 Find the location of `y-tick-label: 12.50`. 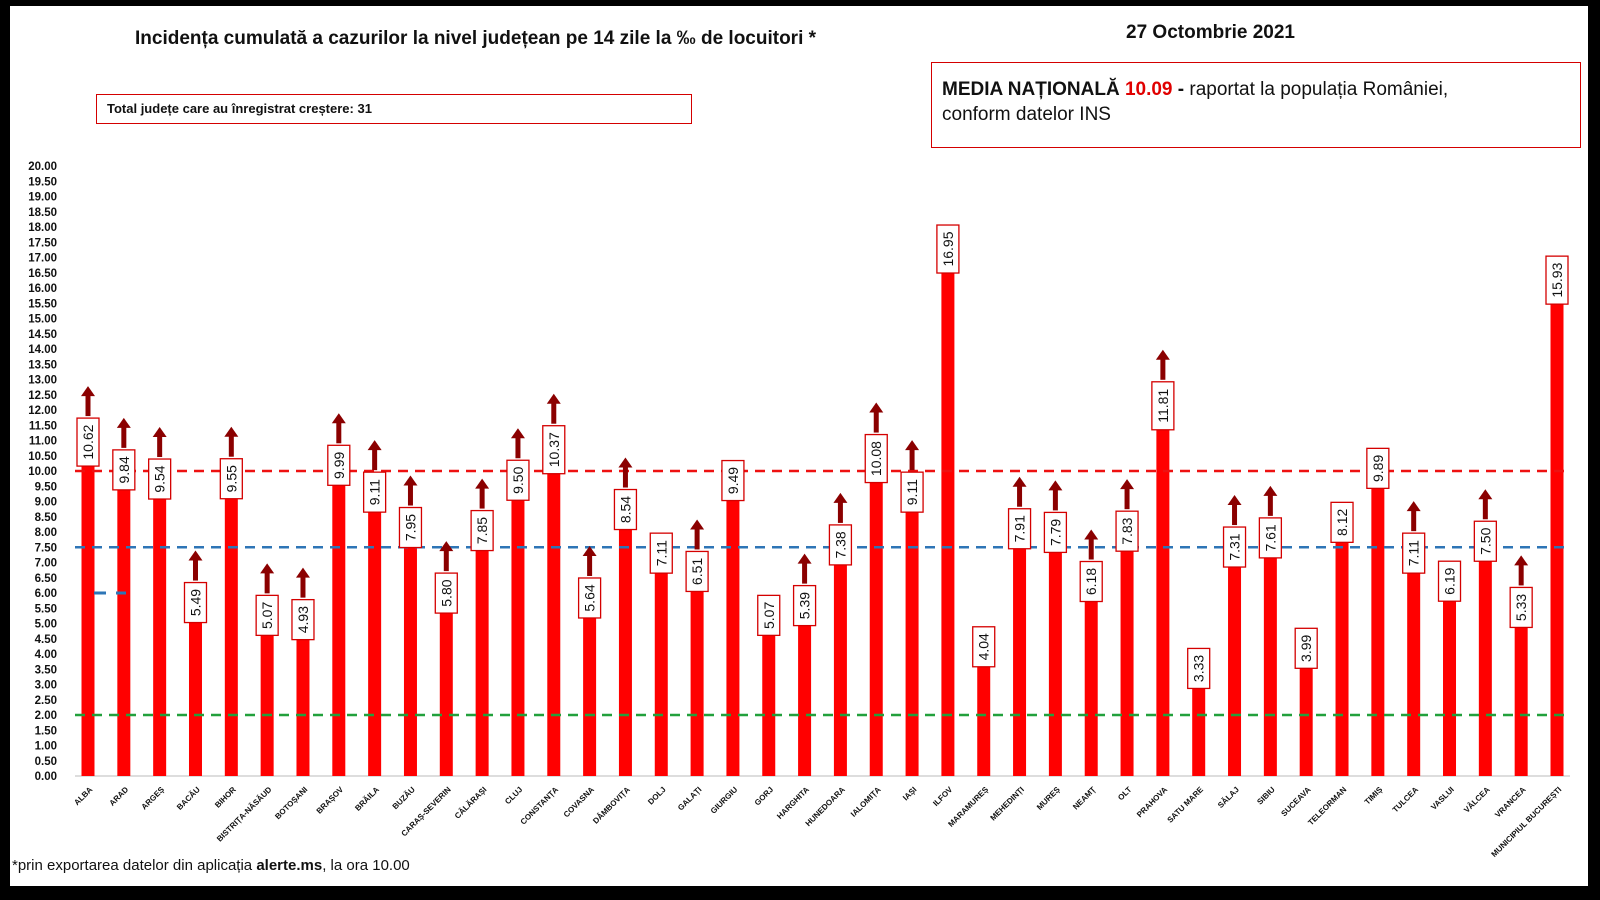

y-tick-label: 12.50 is located at coordinates (42, 396).